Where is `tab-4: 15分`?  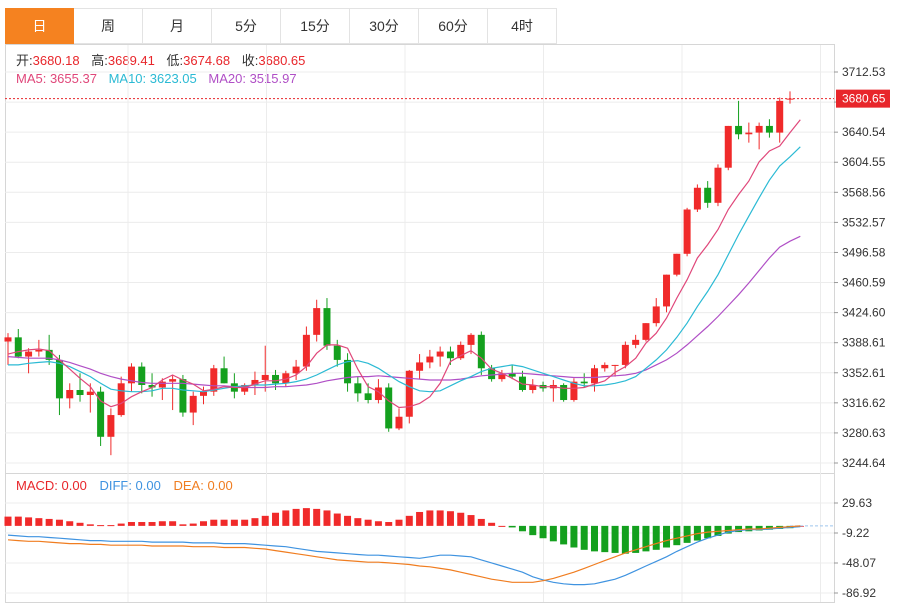
tab-4: 15分 is located at coordinates (315, 26).